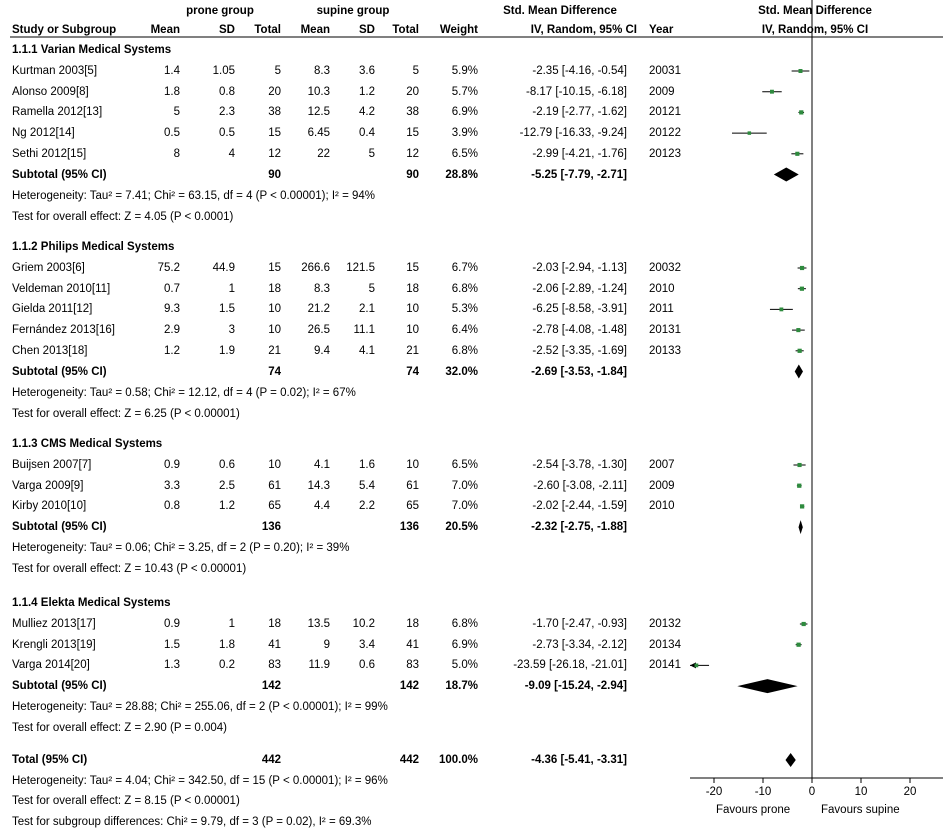  Describe the element at coordinates (49, 506) in the screenshot. I see `study-name: Kirby 2010[10]` at that location.